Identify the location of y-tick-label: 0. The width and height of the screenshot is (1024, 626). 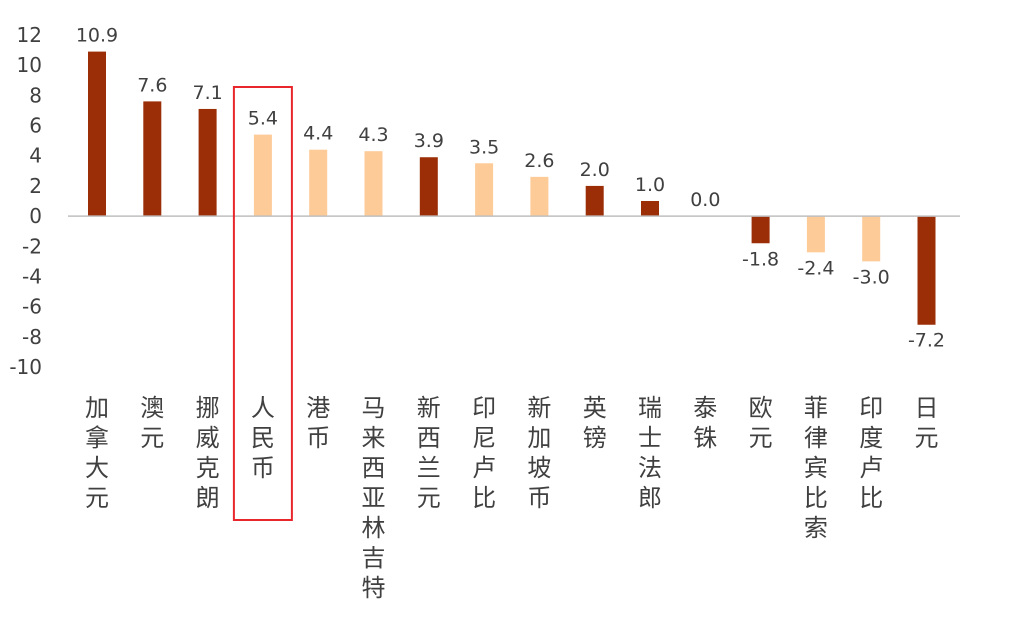
(35, 216).